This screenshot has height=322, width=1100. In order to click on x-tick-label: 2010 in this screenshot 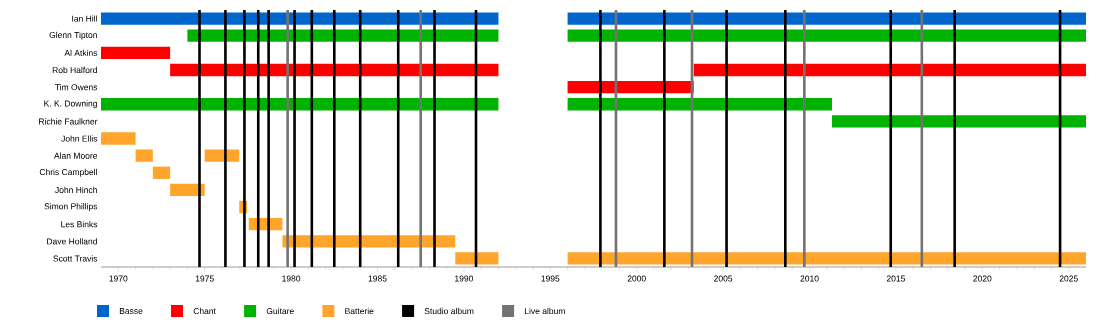, I will do `click(809, 278)`.